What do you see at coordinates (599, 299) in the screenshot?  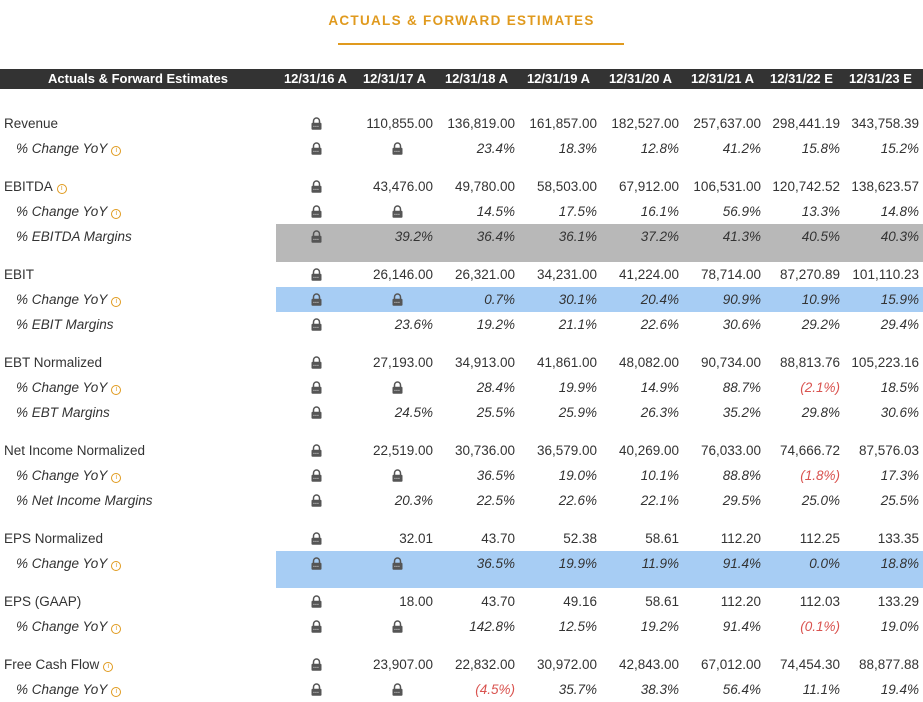 I see `row-highlight` at bounding box center [599, 299].